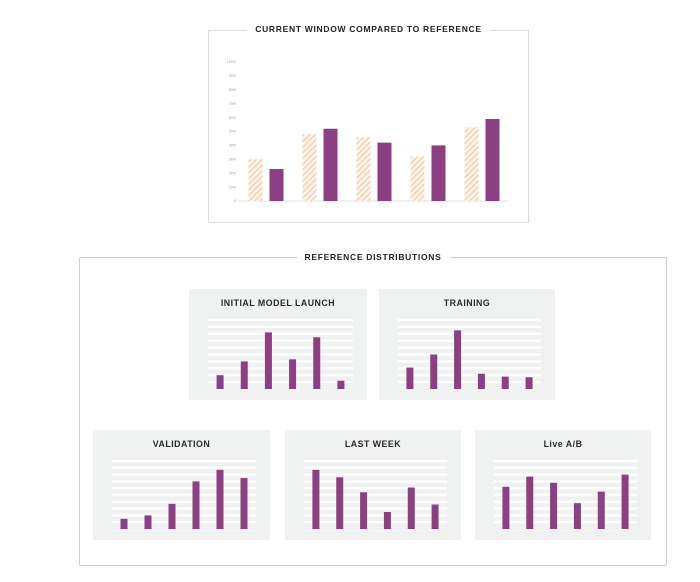 Image resolution: width=700 pixels, height=582 pixels. Describe the element at coordinates (233, 90) in the screenshot. I see `y-tick-label: 80%` at that location.